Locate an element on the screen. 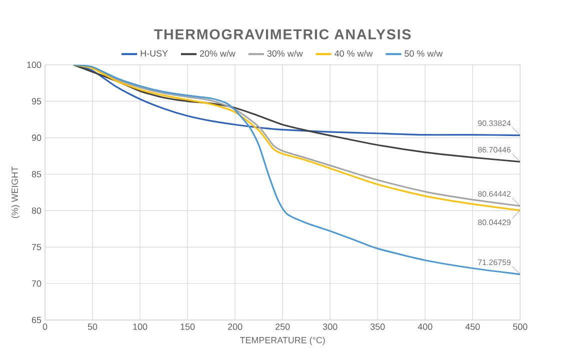 Image resolution: width=581 pixels, height=360 pixels. x-tick-label: 50 is located at coordinates (93, 327).